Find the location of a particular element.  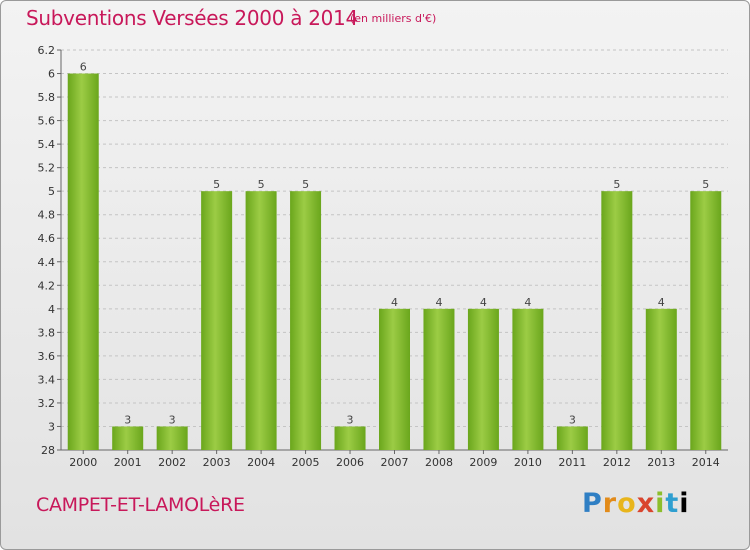

y-tick-label: 3.6 is located at coordinates (47, 356).